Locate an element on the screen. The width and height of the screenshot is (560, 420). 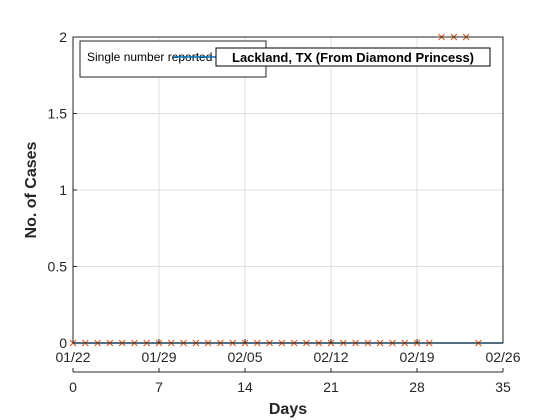
legend-label: Single number reported is located at coordinates (149, 57).